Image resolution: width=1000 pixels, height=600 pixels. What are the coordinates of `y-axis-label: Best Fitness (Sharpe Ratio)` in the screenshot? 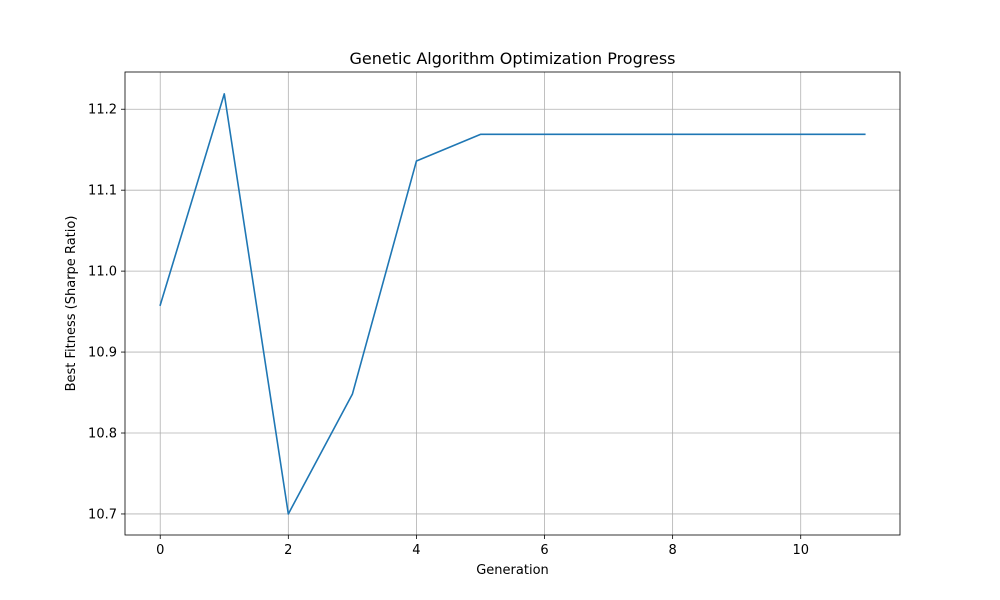 It's located at (71, 304).